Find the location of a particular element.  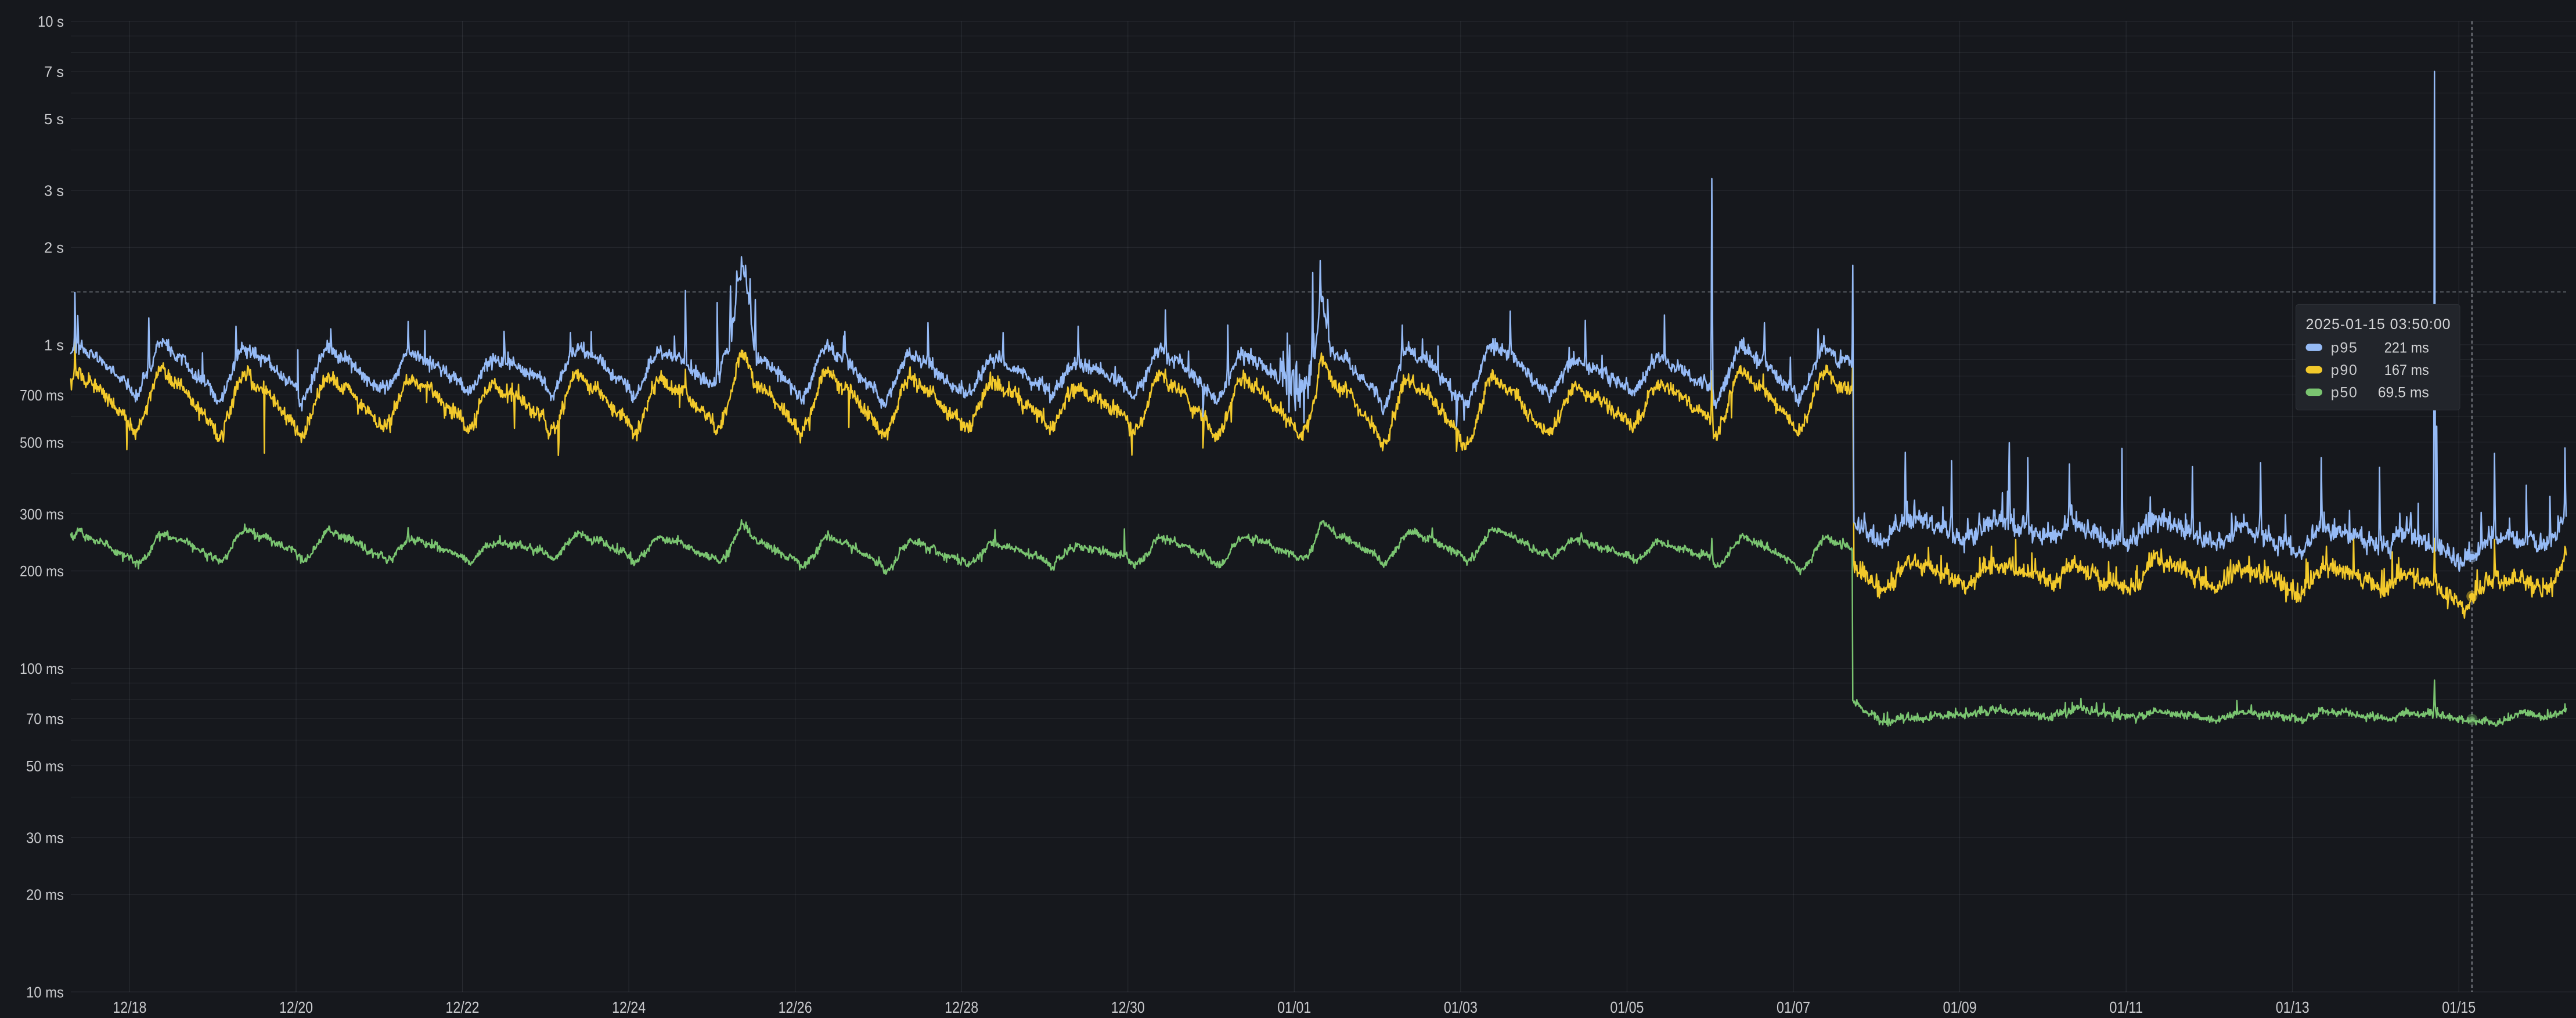

svg-text: 01/13 is located at coordinates (2293, 1007).